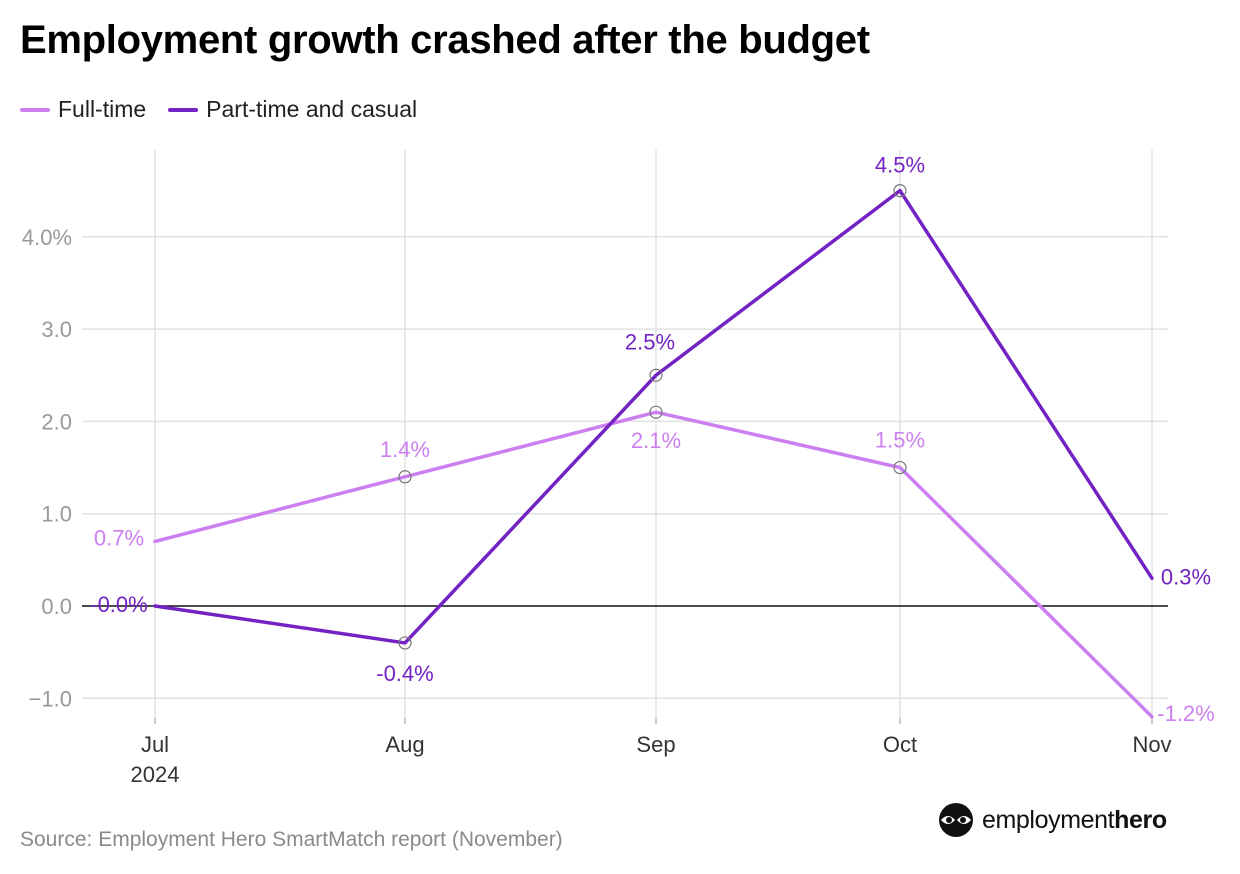  I want to click on brand-wordmark: employmenthero, so click(1074, 819).